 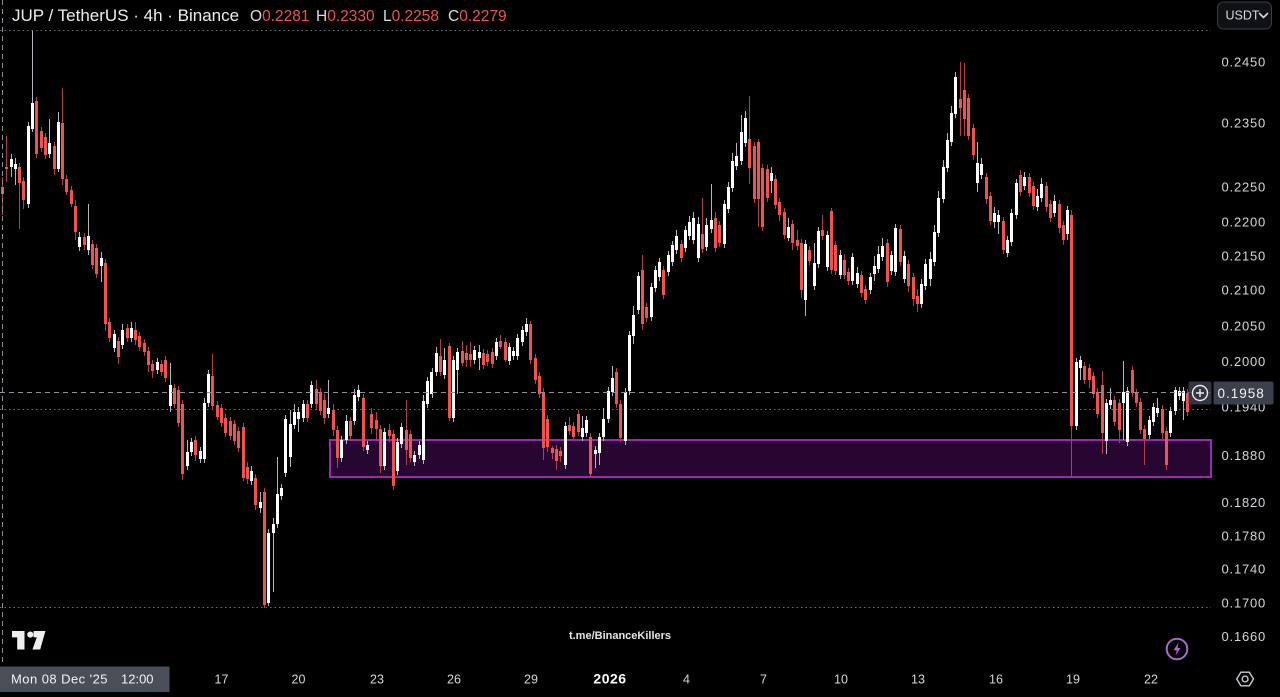 I want to click on svg-text: 0.1700, so click(x=1244, y=603).